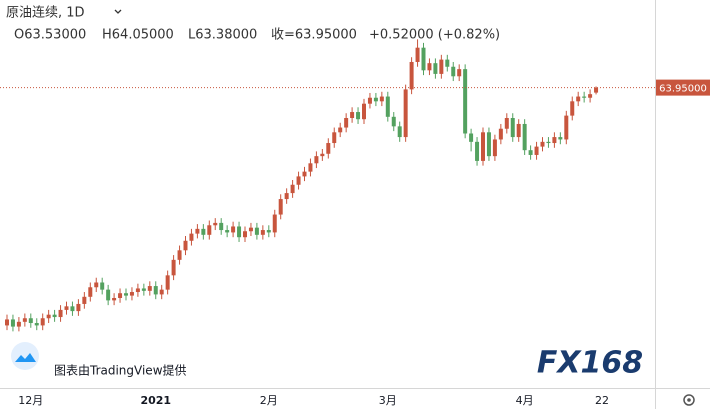 The height and width of the screenshot is (409, 710). I want to click on tradingview-icon, so click(25, 356).